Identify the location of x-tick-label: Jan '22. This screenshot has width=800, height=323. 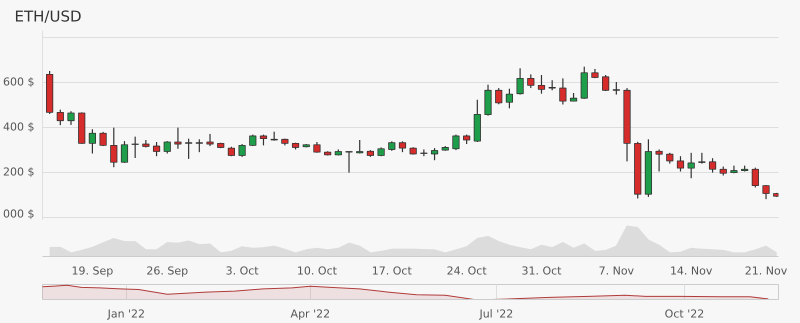
(126, 314).